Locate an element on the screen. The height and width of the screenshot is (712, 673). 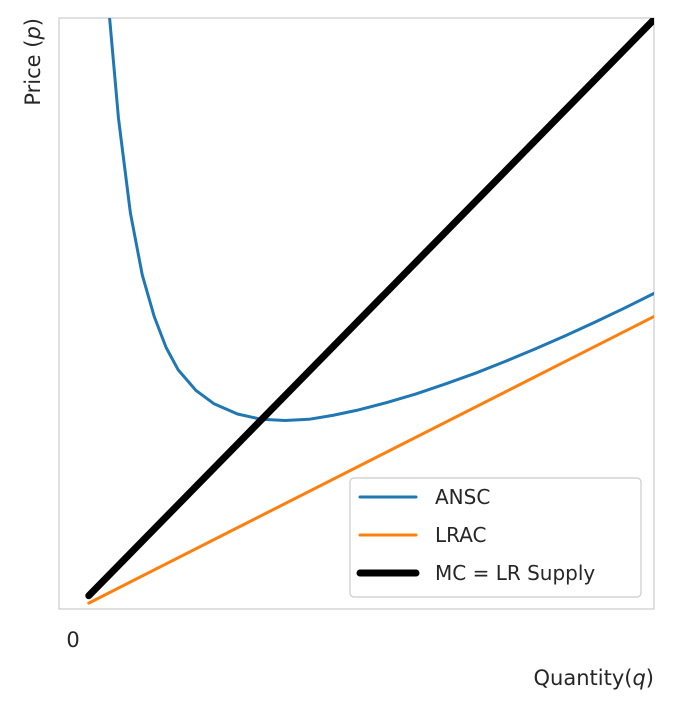
y-axis-label: Price (p) is located at coordinates (33, 62).